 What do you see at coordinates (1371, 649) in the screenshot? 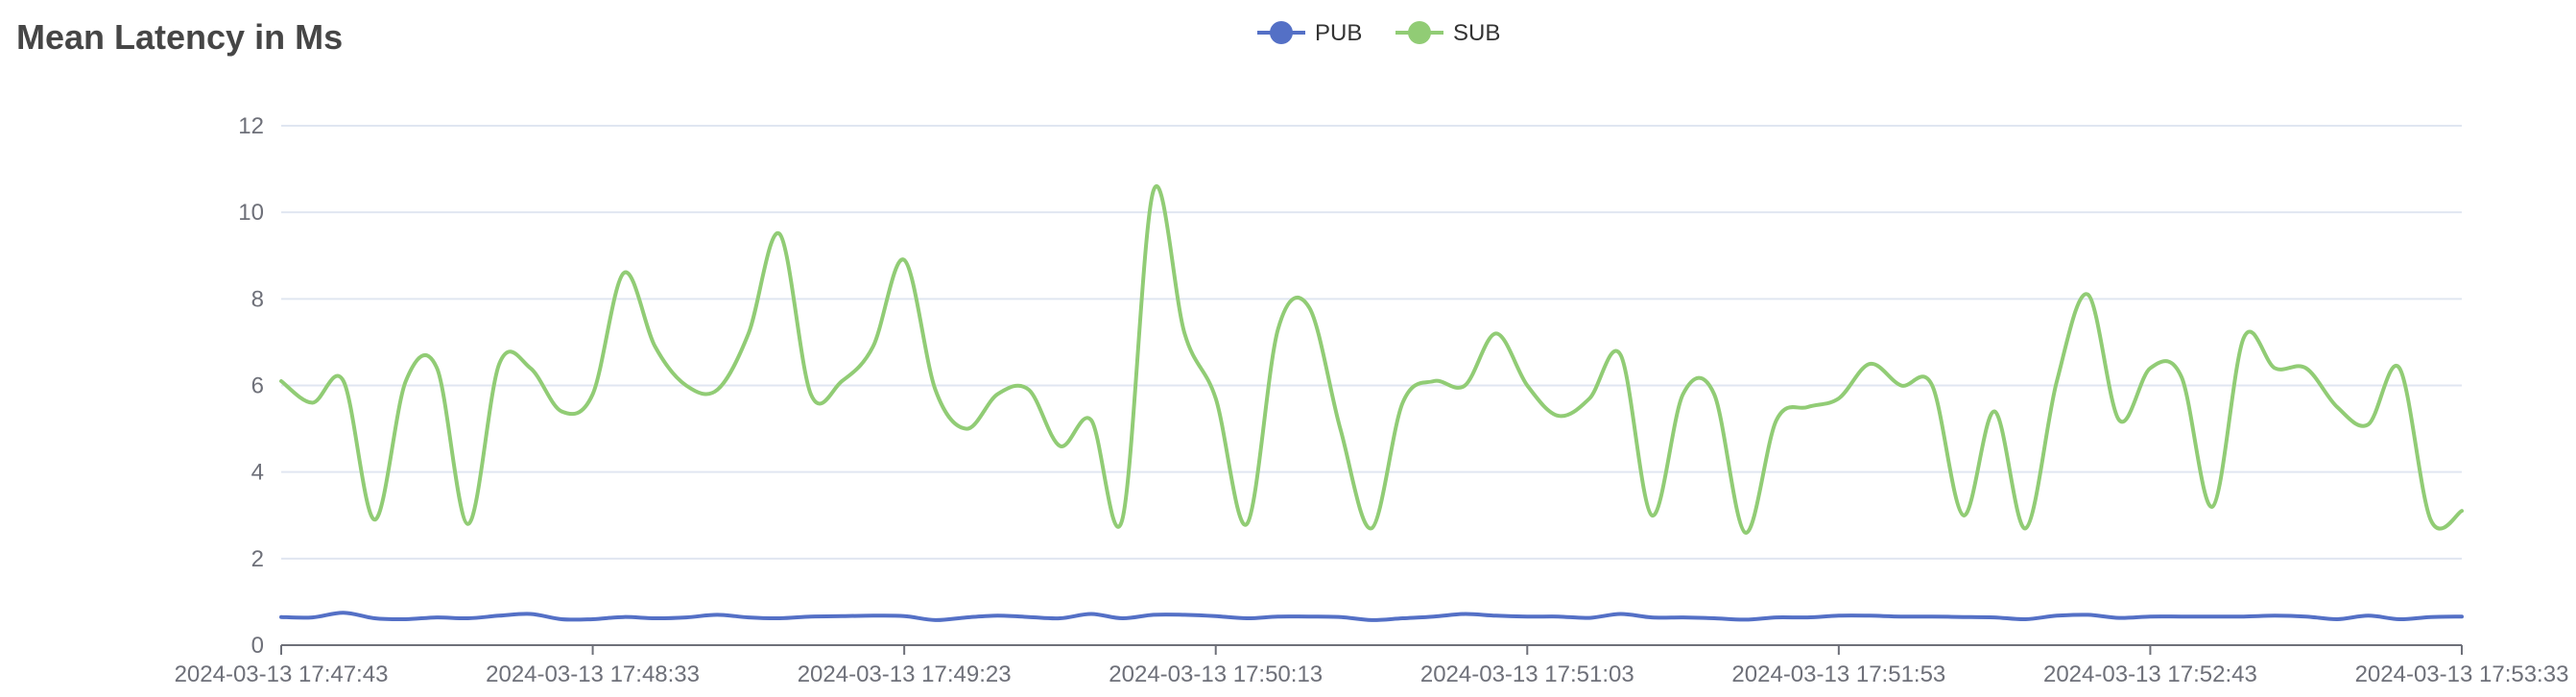
I see `x-axis` at bounding box center [1371, 649].